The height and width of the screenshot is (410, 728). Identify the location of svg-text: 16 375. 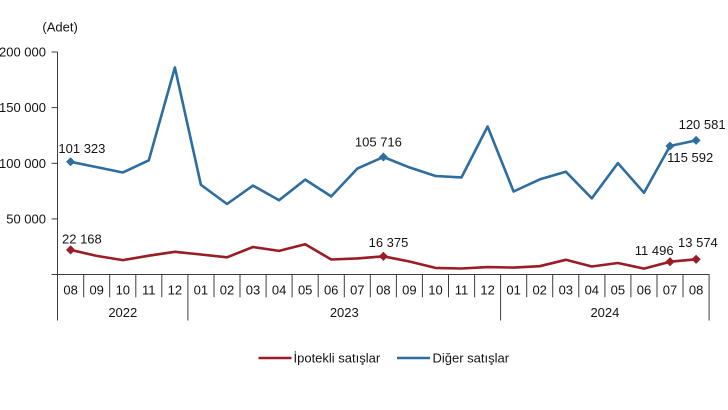
(389, 242).